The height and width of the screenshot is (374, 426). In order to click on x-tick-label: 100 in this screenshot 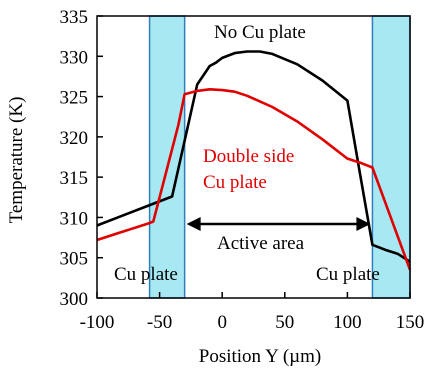, I will do `click(347, 322)`.